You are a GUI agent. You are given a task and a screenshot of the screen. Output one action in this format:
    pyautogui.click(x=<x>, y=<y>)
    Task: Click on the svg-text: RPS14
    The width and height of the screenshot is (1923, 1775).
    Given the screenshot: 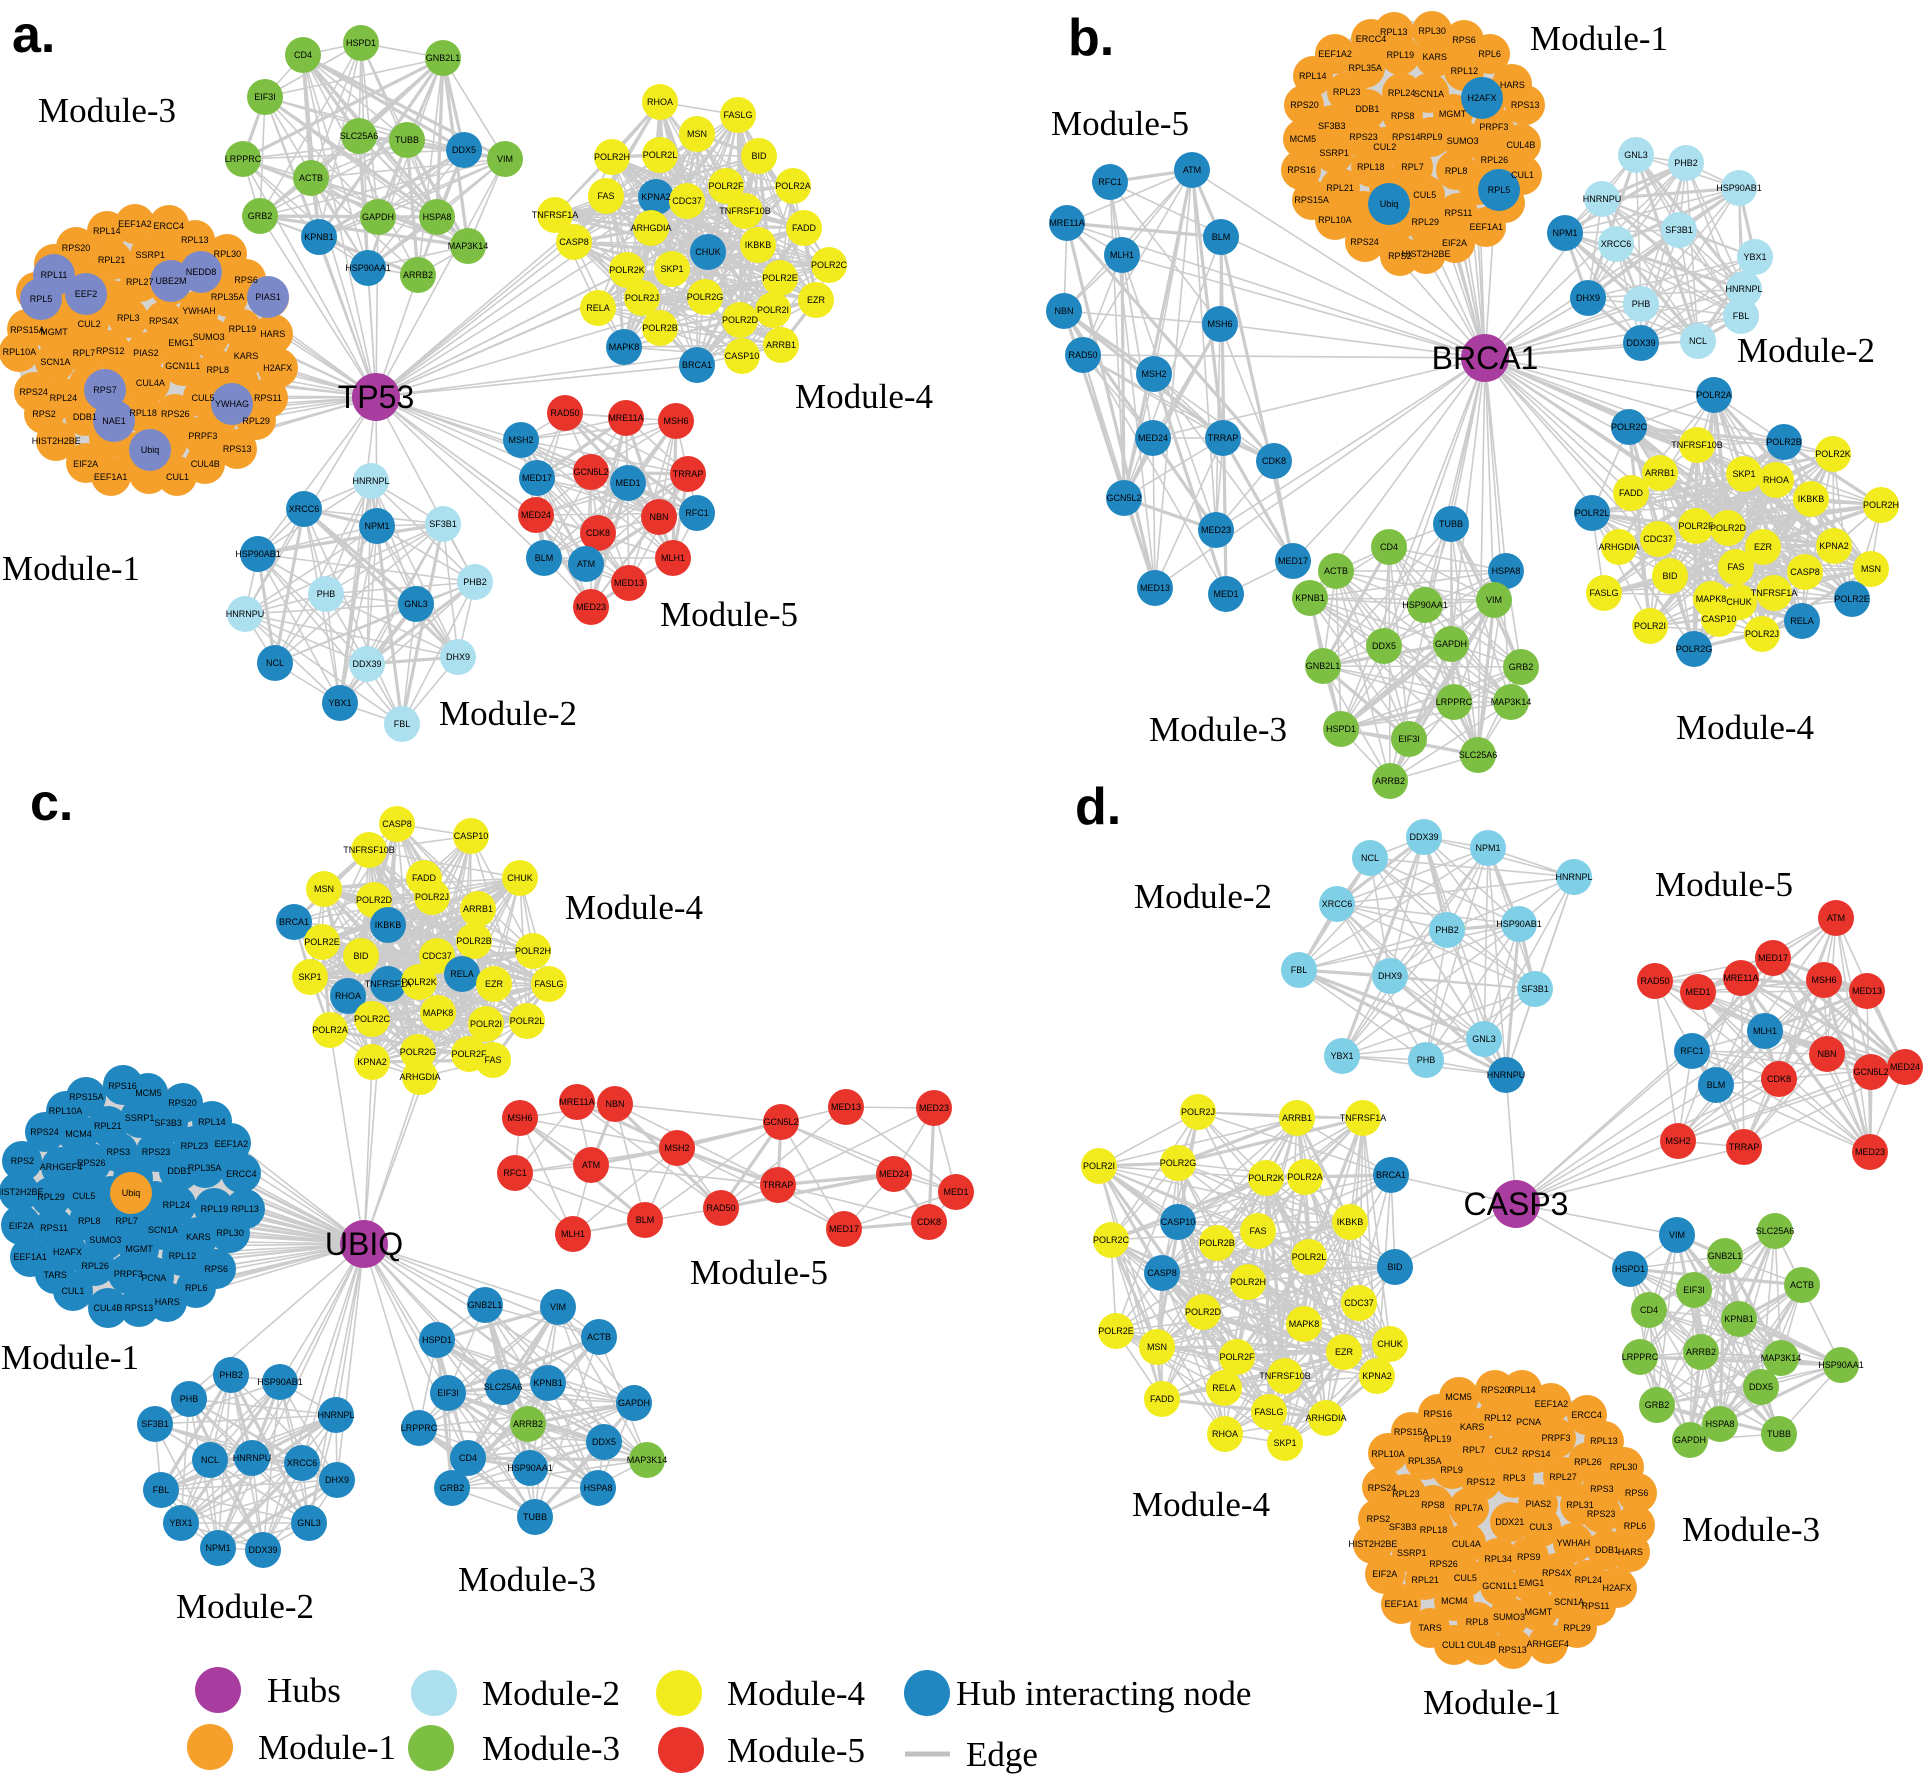 What is the action you would take?
    pyautogui.click(x=1536, y=1454)
    